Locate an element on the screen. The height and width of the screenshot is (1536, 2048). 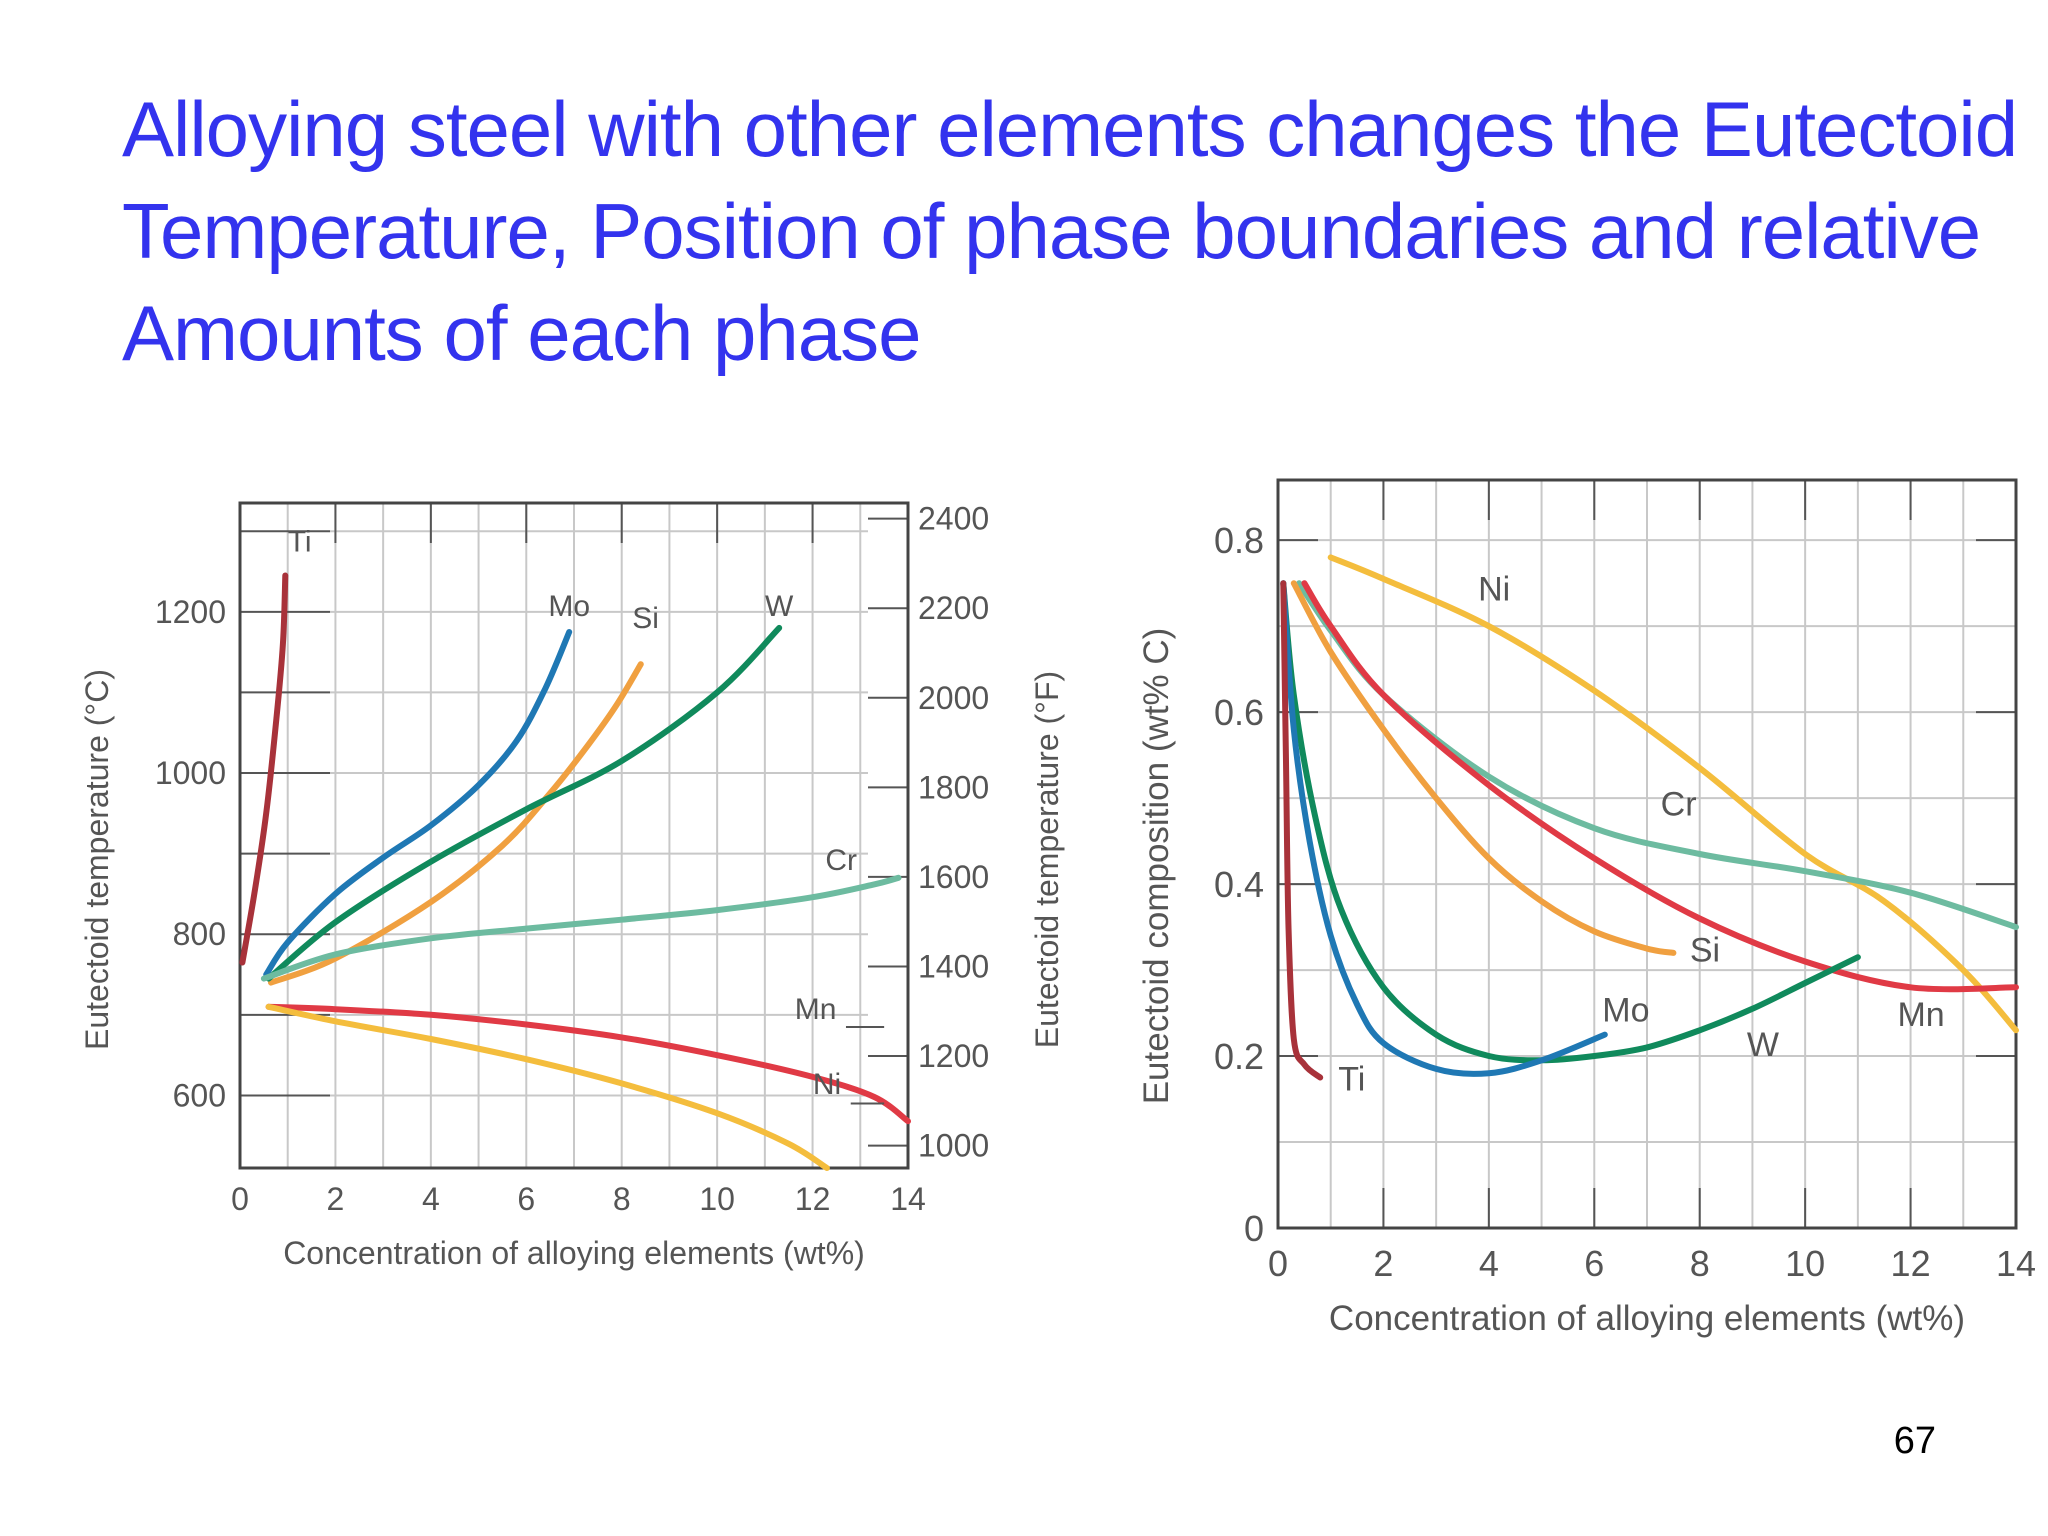
y-tick-label: 0.4 is located at coordinates (1239, 884).